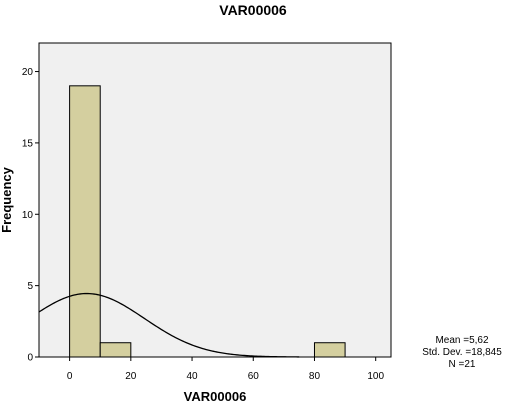 The height and width of the screenshot is (408, 506). I want to click on x-tick-label: 0, so click(70, 376).